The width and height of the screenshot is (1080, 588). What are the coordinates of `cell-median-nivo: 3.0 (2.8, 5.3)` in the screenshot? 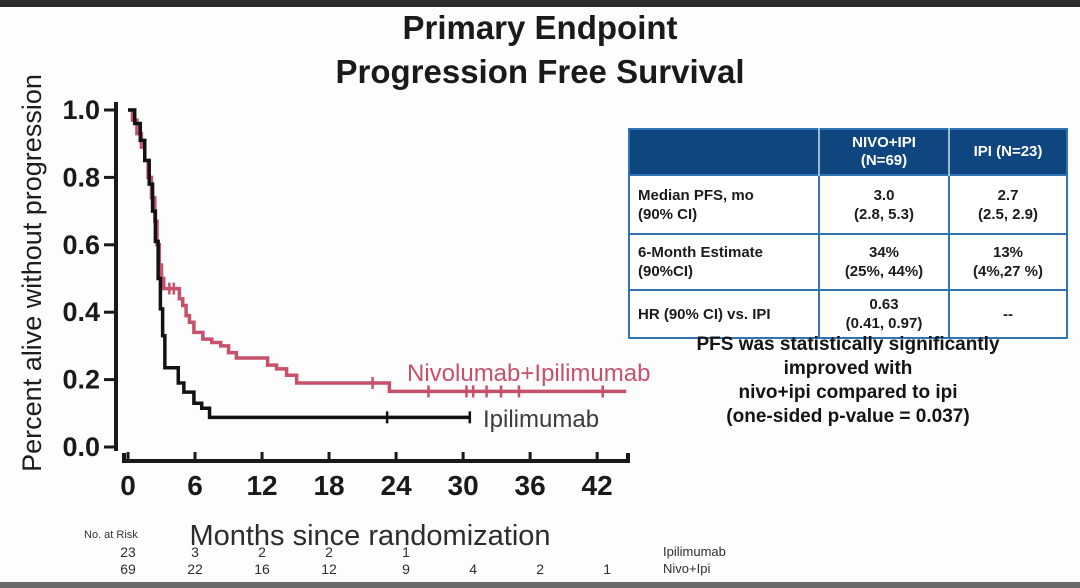 It's located at (884, 204).